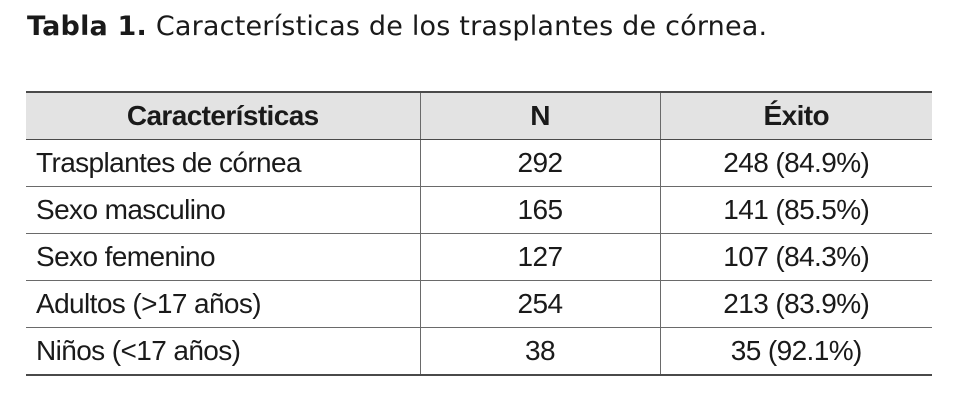 This screenshot has height=404, width=954. What do you see at coordinates (539, 257) in the screenshot?
I see `cell-n: 127` at bounding box center [539, 257].